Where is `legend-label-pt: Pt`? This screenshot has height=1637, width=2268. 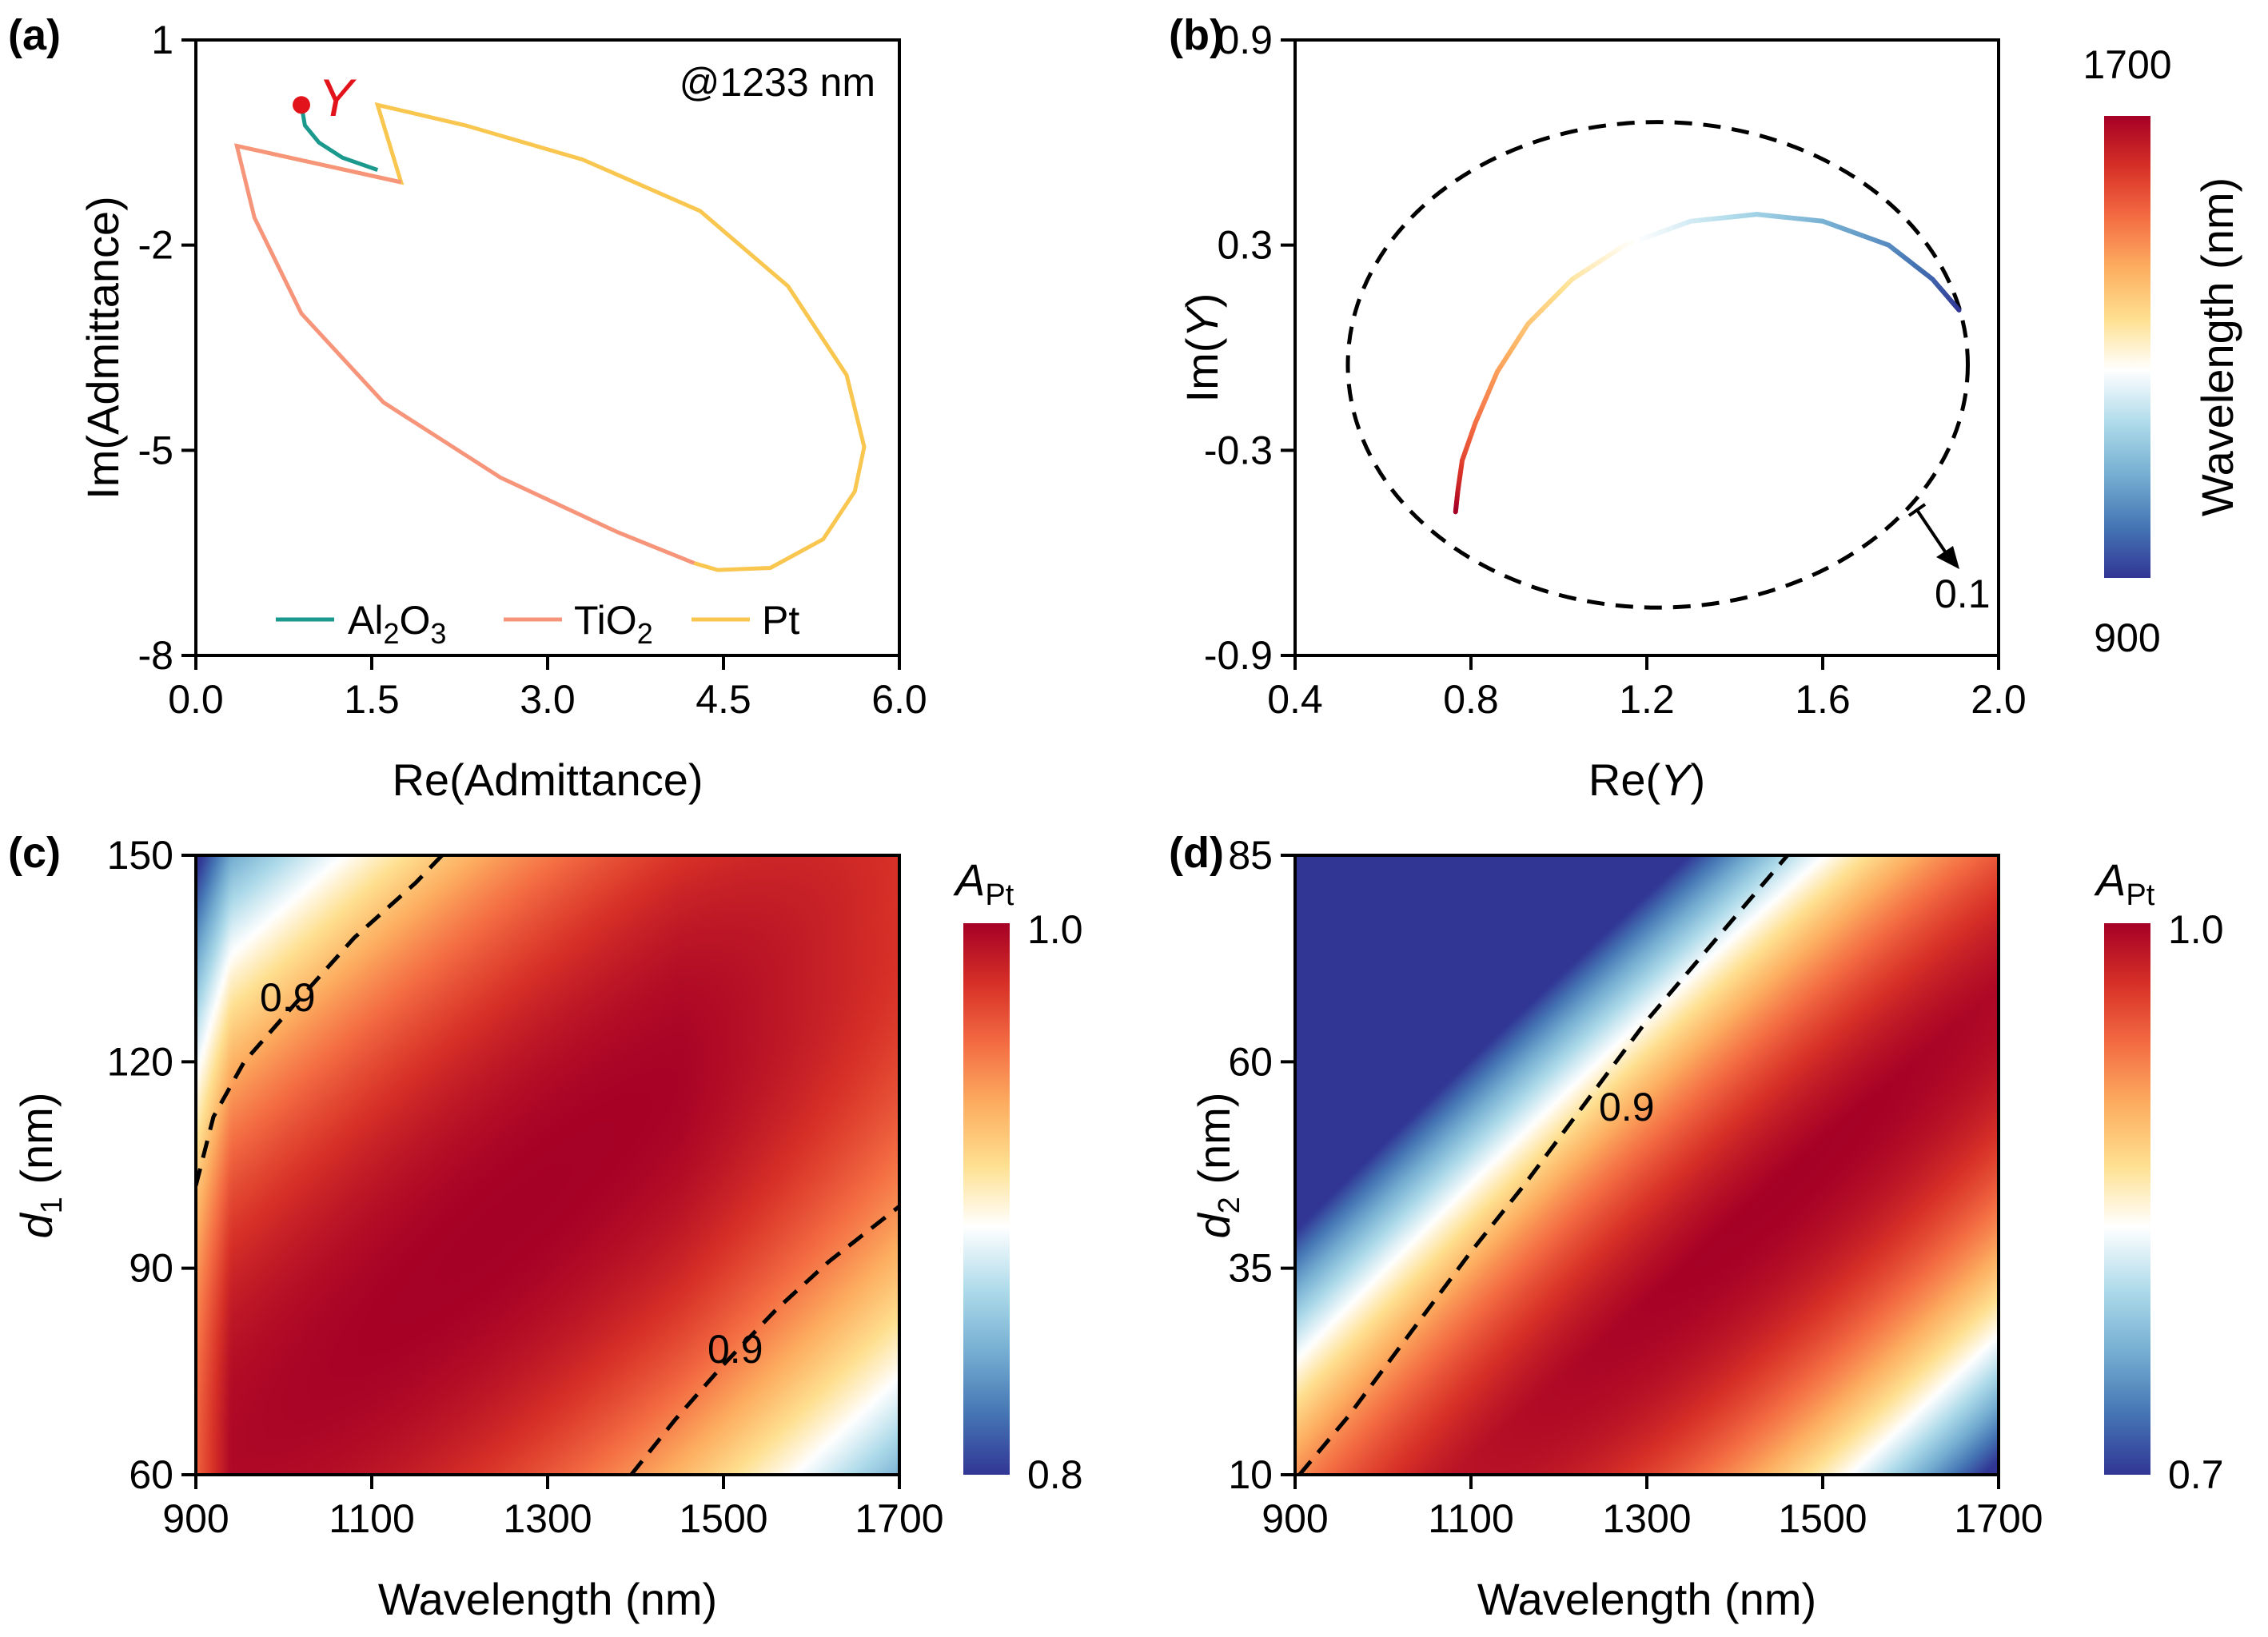
legend-label-pt: Pt is located at coordinates (780, 621).